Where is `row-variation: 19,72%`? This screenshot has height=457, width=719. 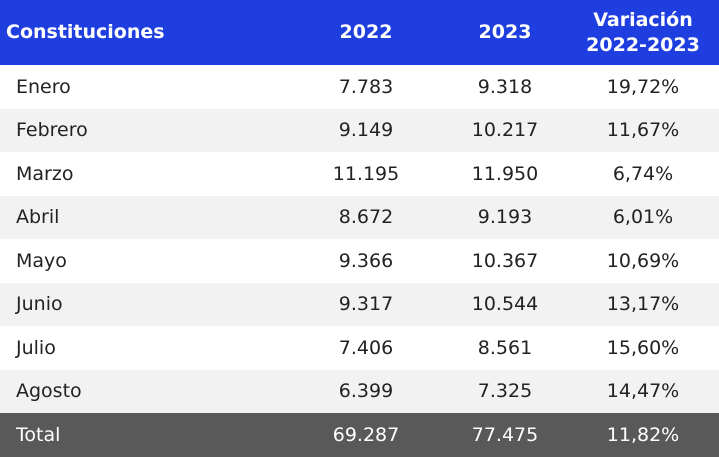 row-variation: 19,72% is located at coordinates (643, 86).